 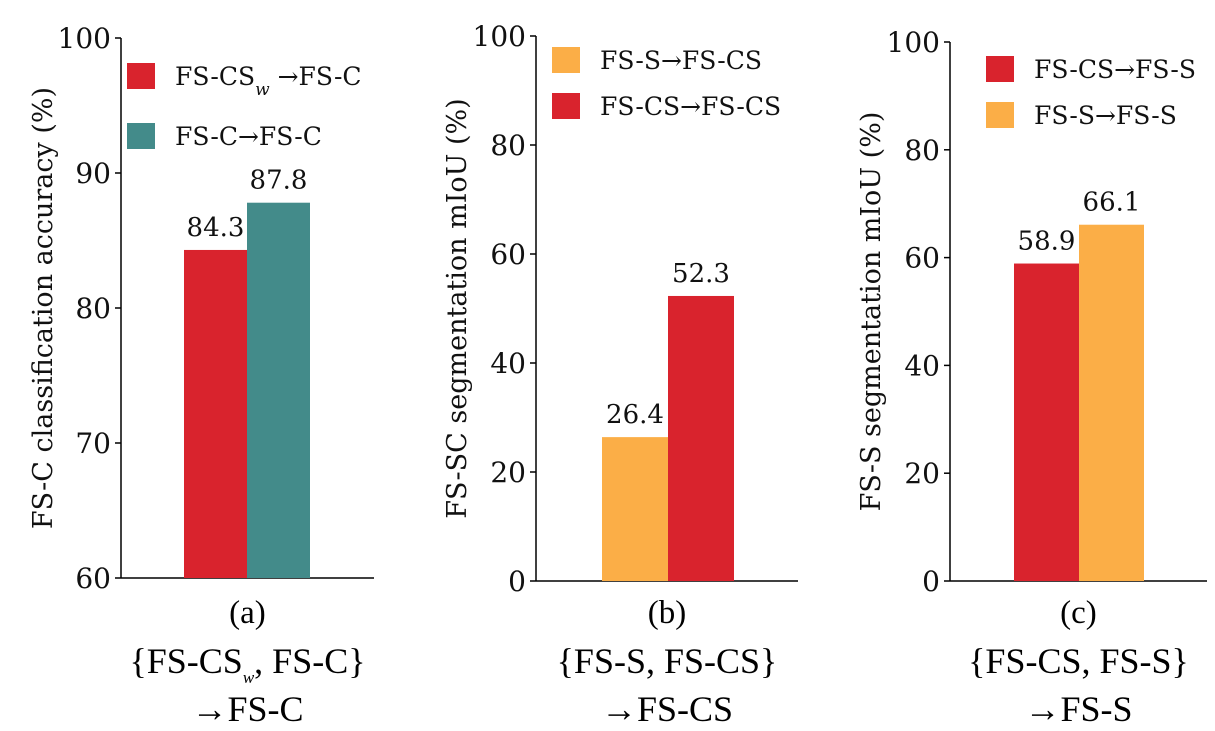 What do you see at coordinates (635, 415) in the screenshot?
I see `data-label-1: 26.4` at bounding box center [635, 415].